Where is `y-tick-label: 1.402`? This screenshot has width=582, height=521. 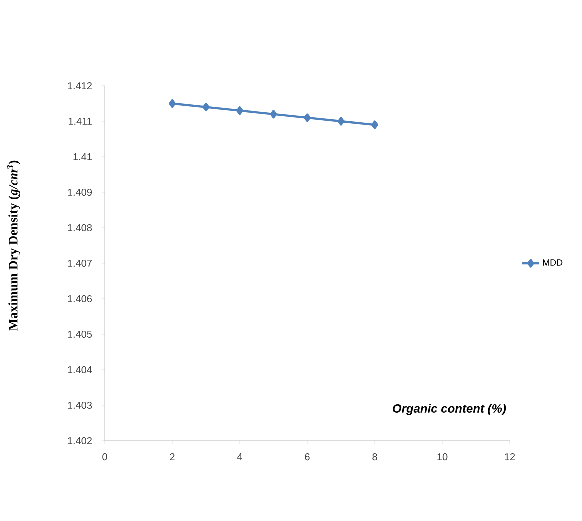 y-tick-label: 1.402 is located at coordinates (80, 441).